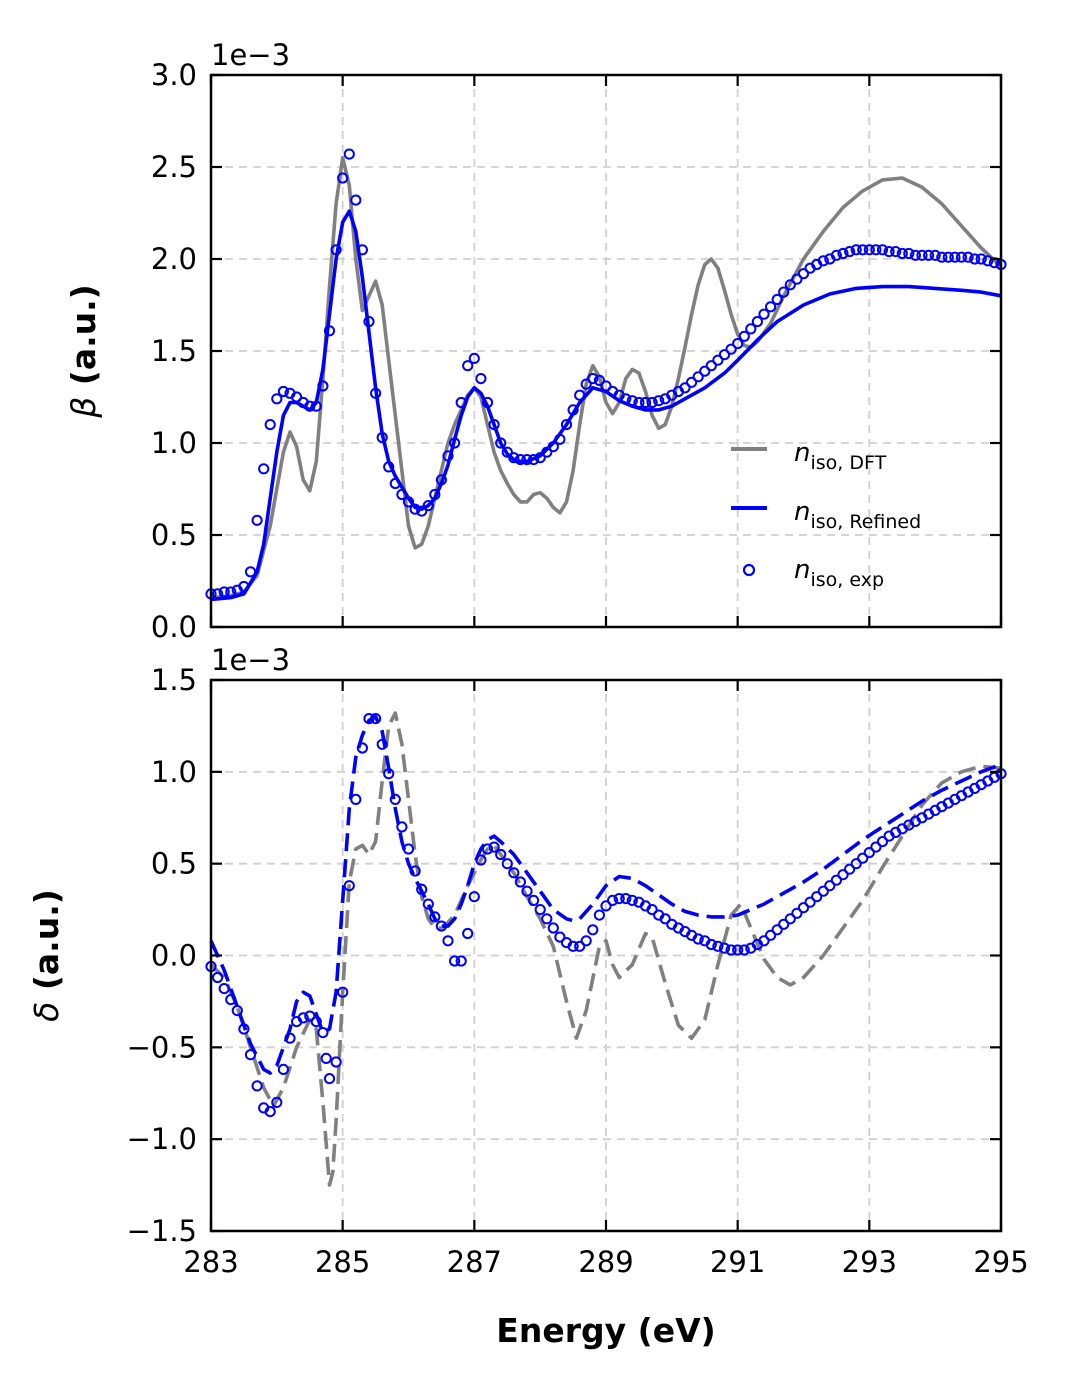 This screenshot has width=1071, height=1382. I want to click on delta-y-axis-label: δ (a.u.), so click(46, 955).